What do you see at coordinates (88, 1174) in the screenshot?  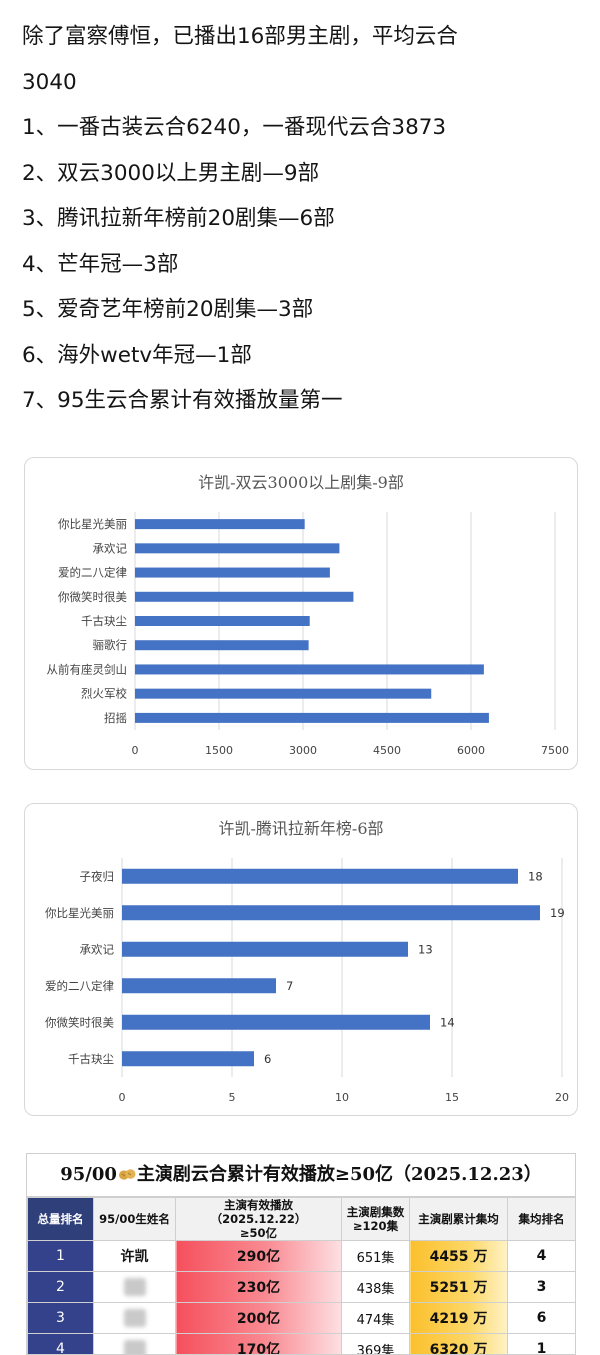 I see `table-title-prefix: 95/00` at bounding box center [88, 1174].